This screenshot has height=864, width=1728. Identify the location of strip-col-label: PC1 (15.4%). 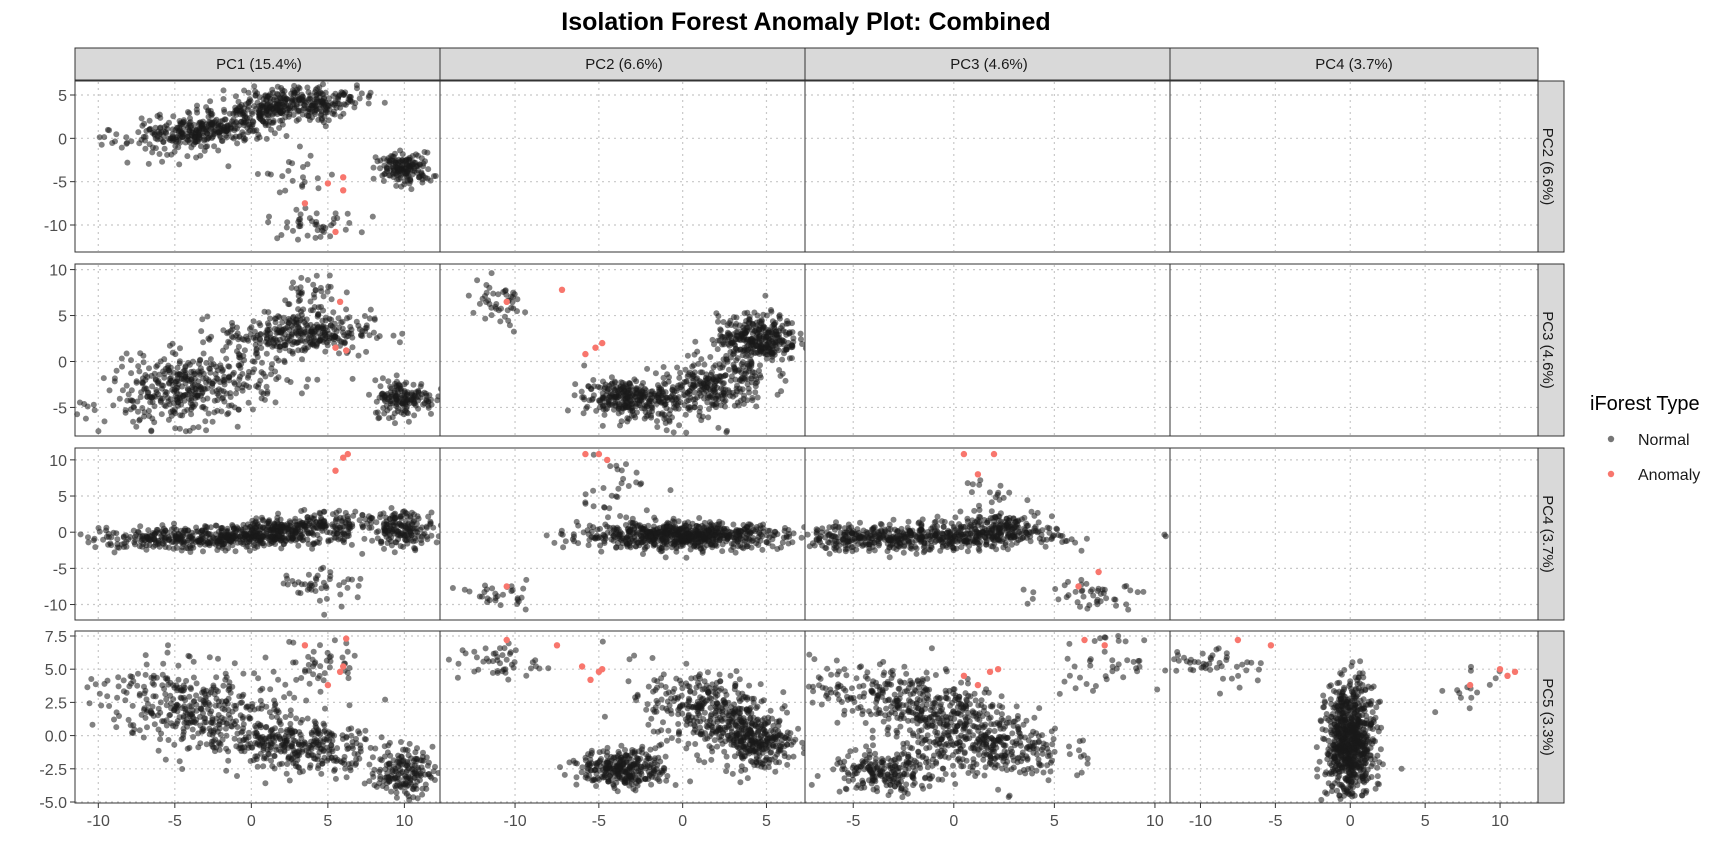
(259, 64).